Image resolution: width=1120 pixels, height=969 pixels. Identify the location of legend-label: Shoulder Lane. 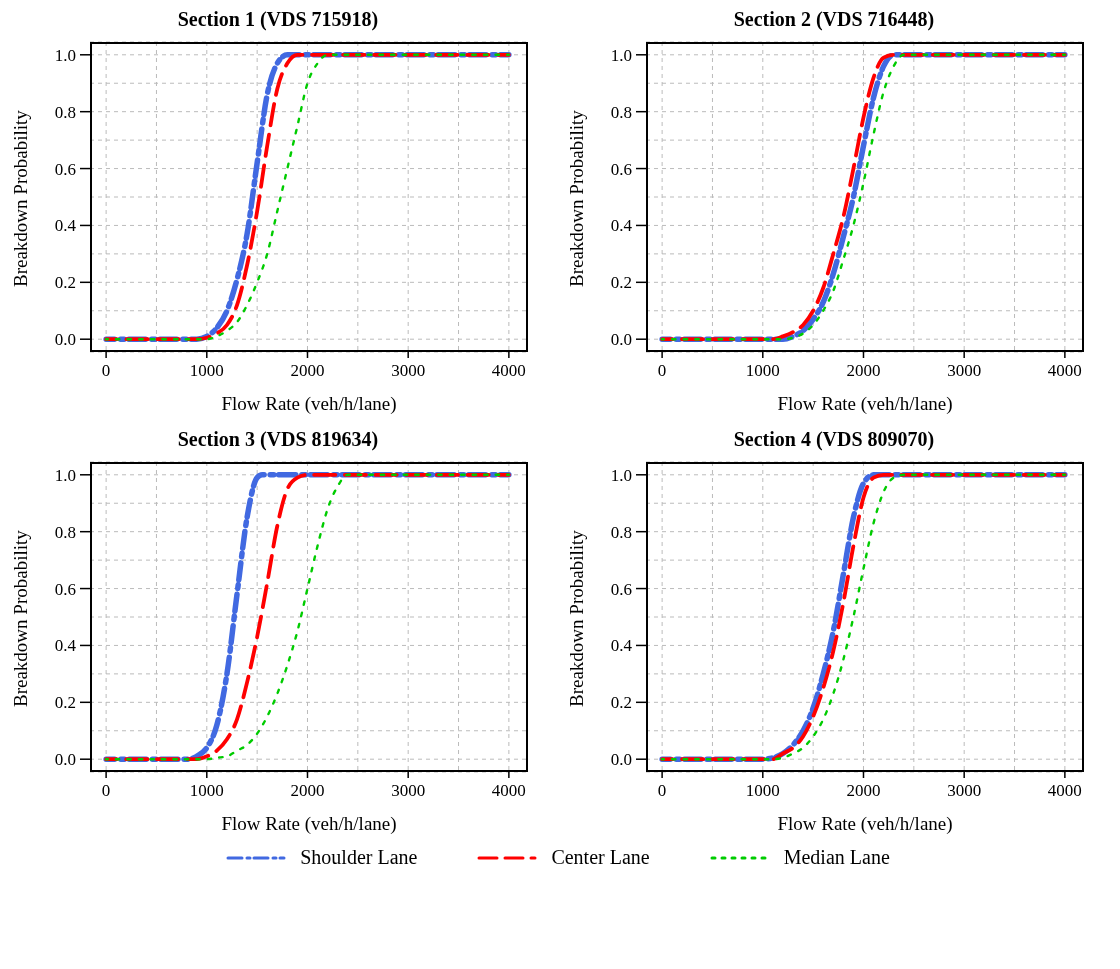
(359, 857).